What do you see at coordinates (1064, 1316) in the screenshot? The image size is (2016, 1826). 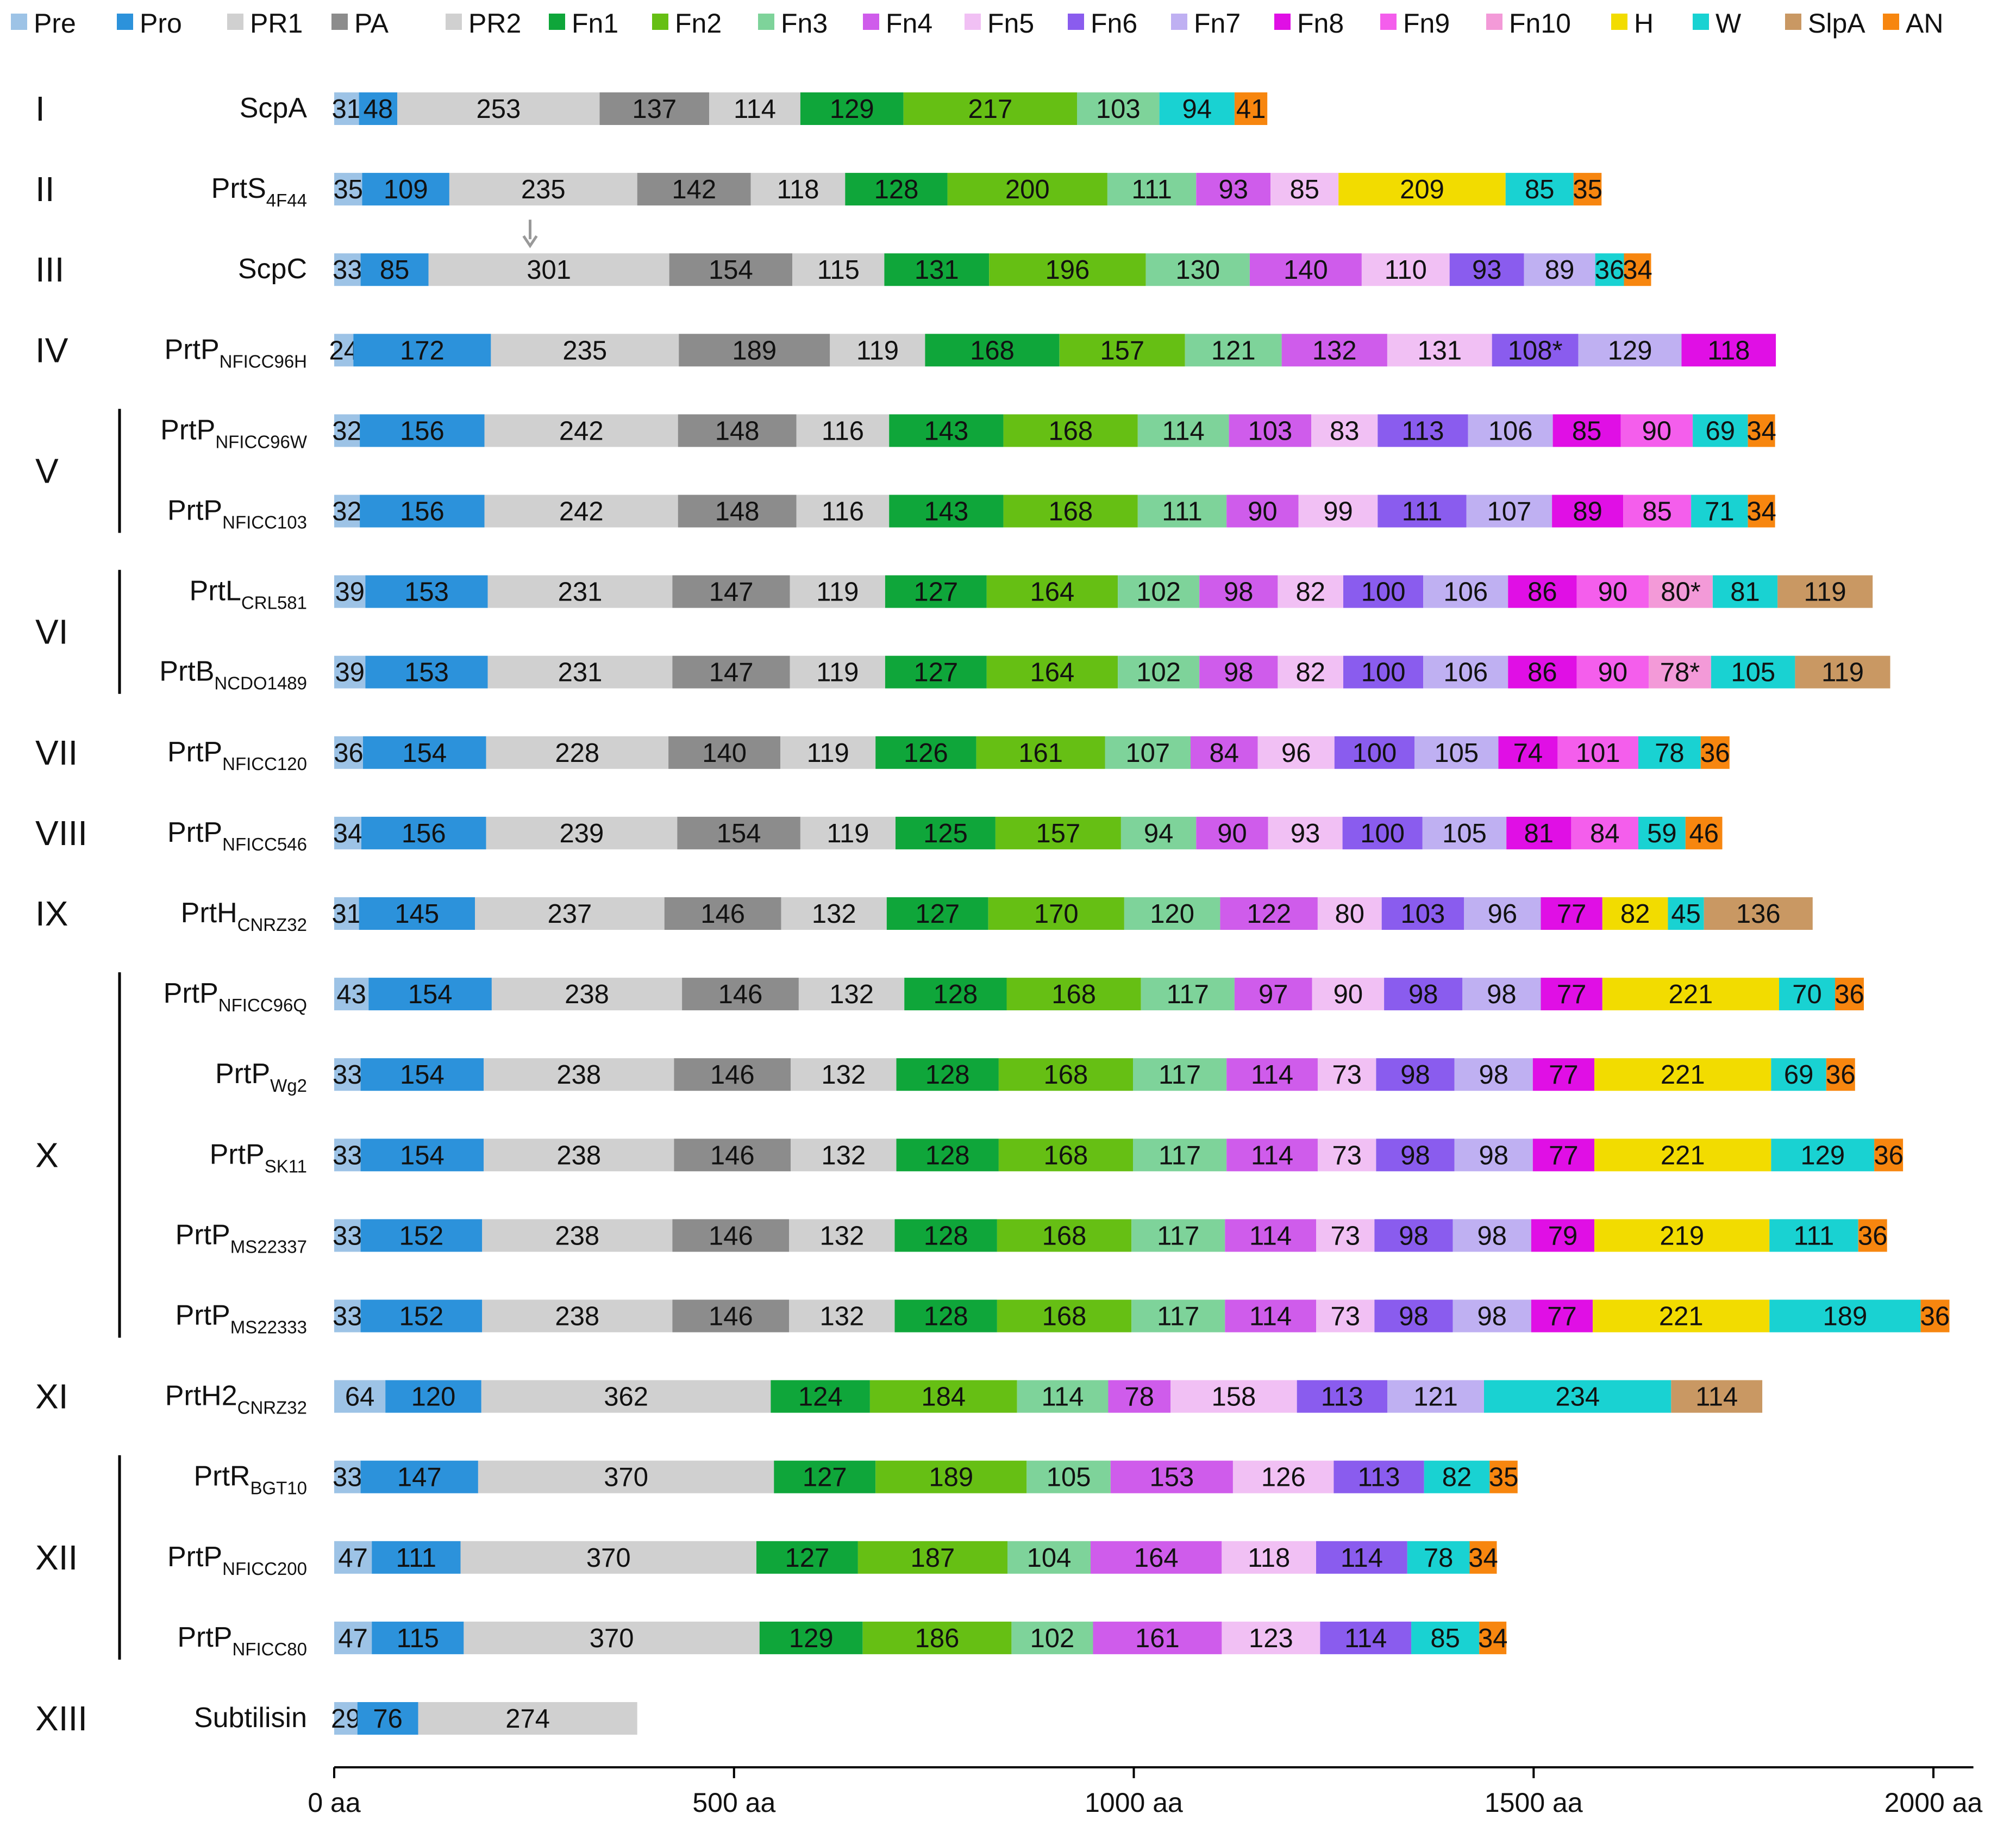 I see `segment-label: 168` at bounding box center [1064, 1316].